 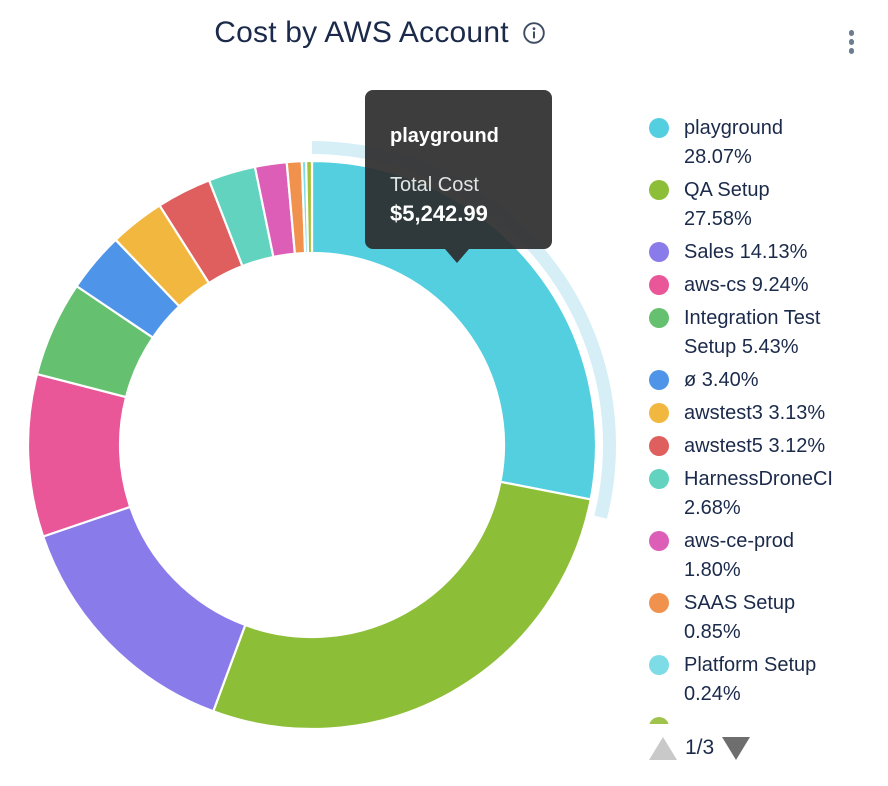 What do you see at coordinates (768, 718) in the screenshot?
I see `legend-item` at bounding box center [768, 718].